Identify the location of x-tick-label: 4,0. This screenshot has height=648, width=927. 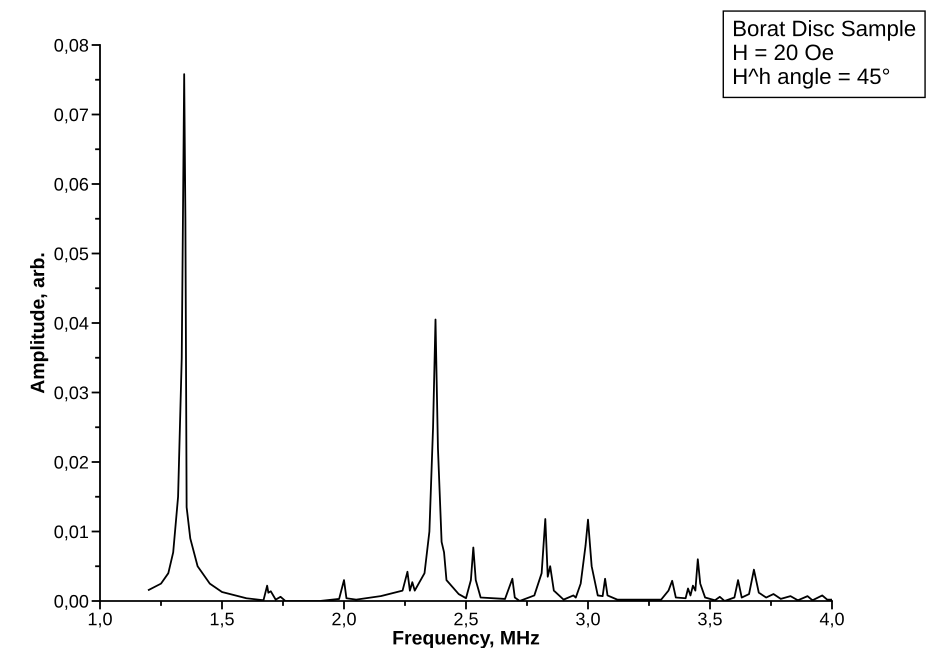
(832, 620).